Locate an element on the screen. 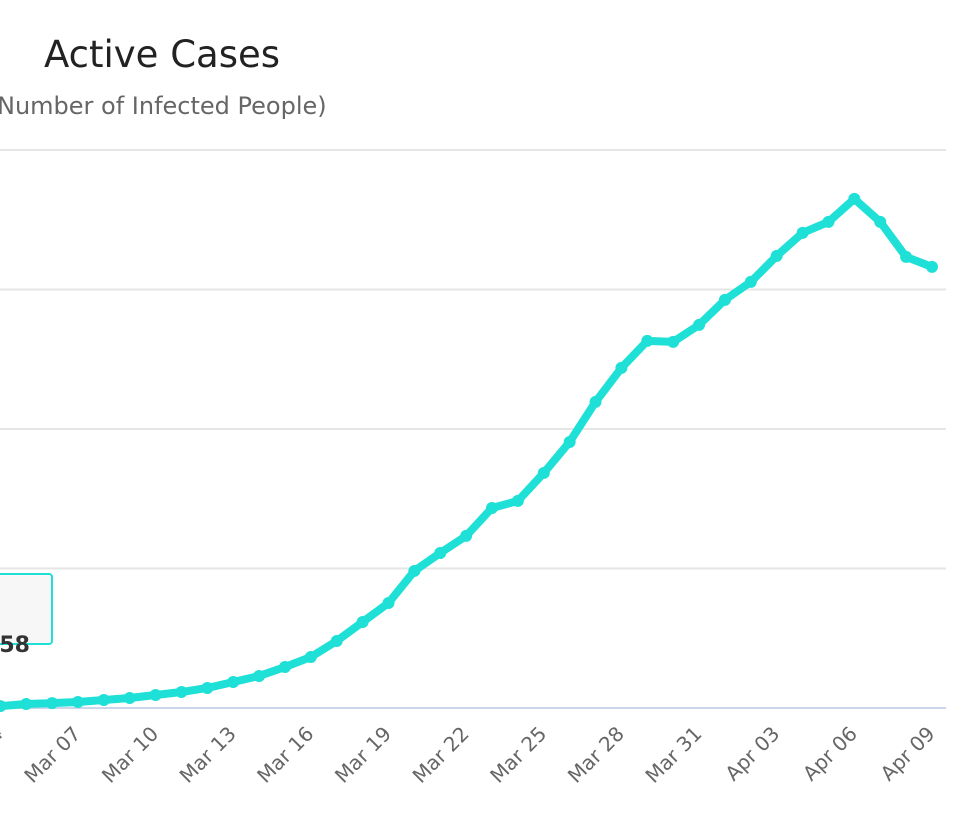 This screenshot has width=970, height=819. x-tick-label: Mar 25 is located at coordinates (518, 755).